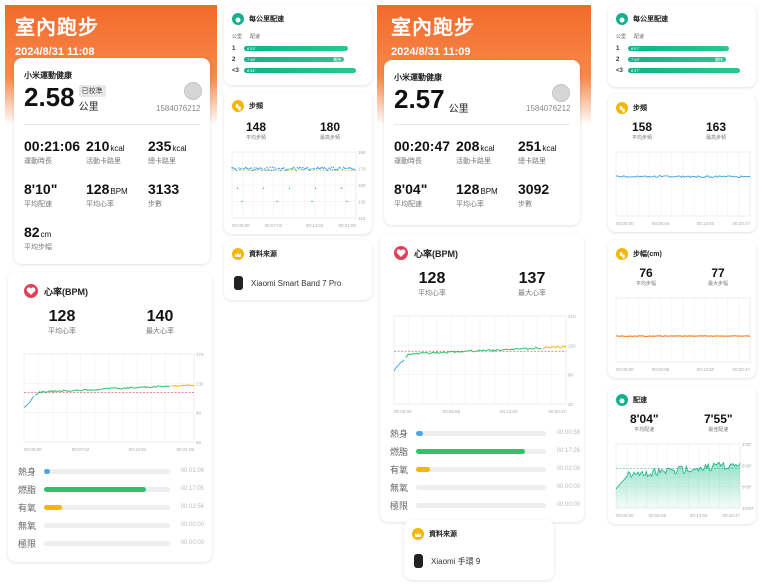 The height and width of the screenshot is (585, 780). What do you see at coordinates (618, 59) in the screenshot?
I see `km-label: 2` at bounding box center [618, 59].